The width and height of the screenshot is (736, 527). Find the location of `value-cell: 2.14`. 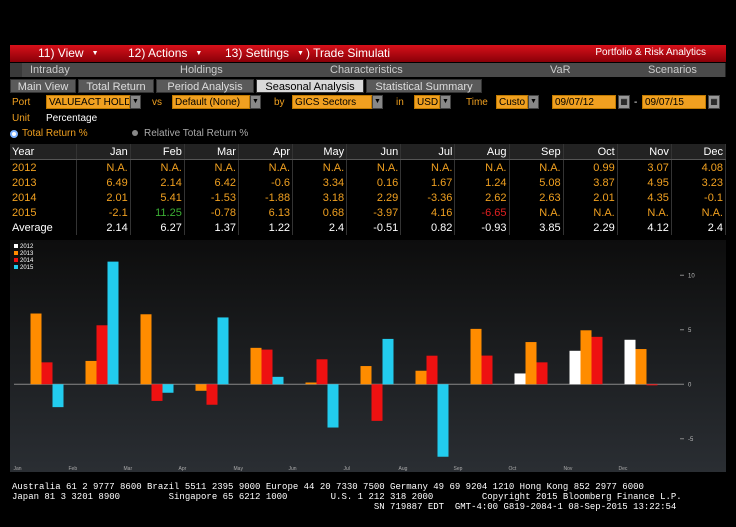

value-cell: 2.14 is located at coordinates (157, 182).